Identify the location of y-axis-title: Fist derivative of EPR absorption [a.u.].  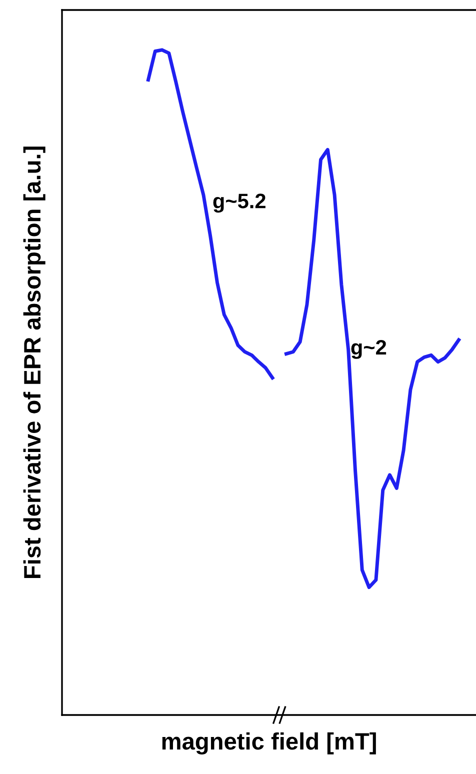
(34, 362).